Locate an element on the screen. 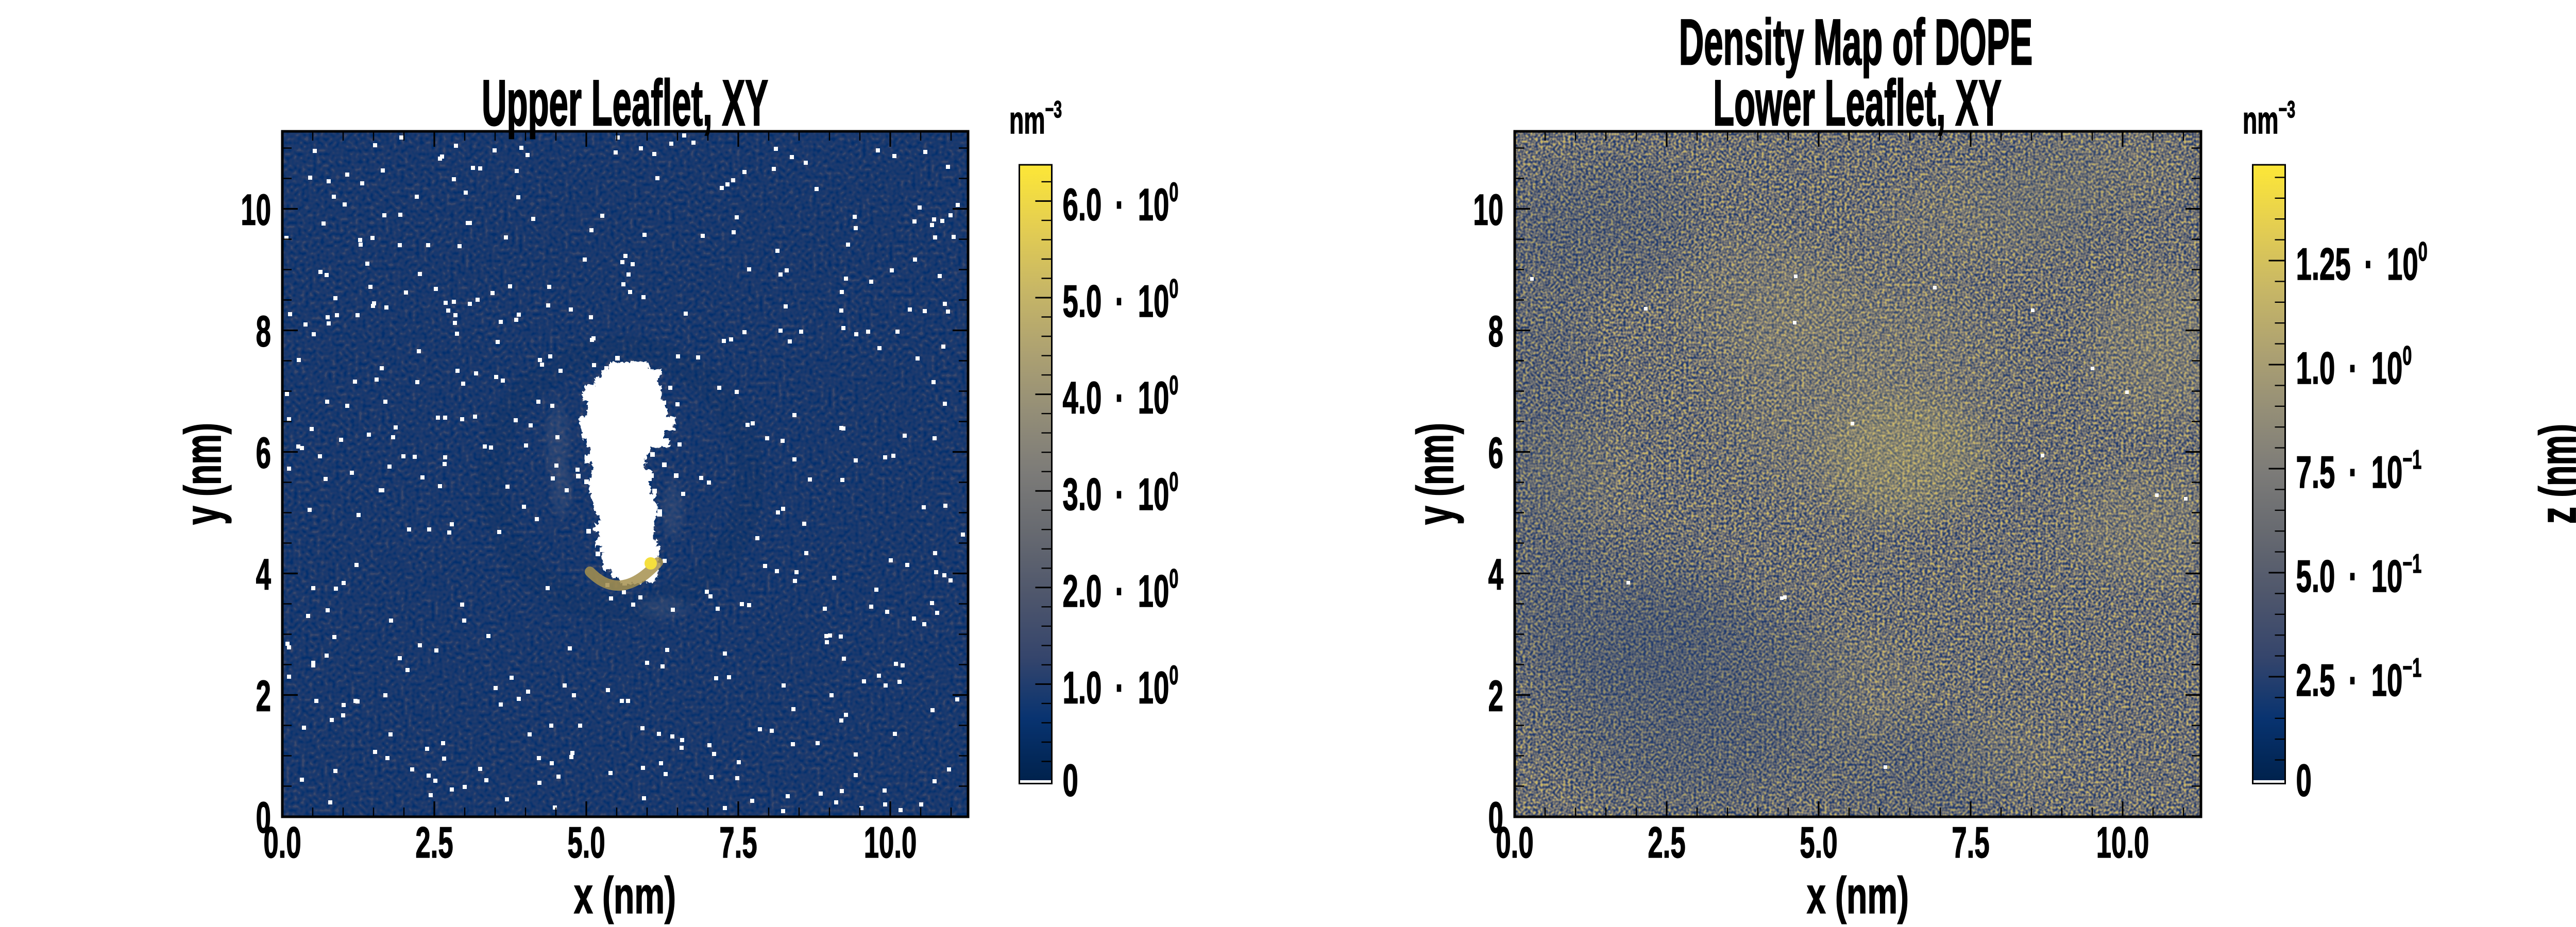 This screenshot has width=2576, height=927. svg-text: 6.0 · 100 is located at coordinates (1121, 203).